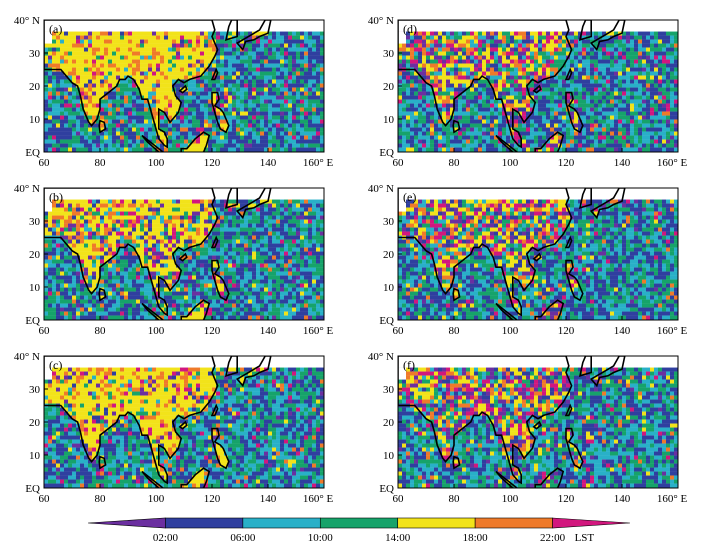 The width and height of the screenshot is (708, 551). I want to click on colorbar-label: 22:00, so click(553, 538).